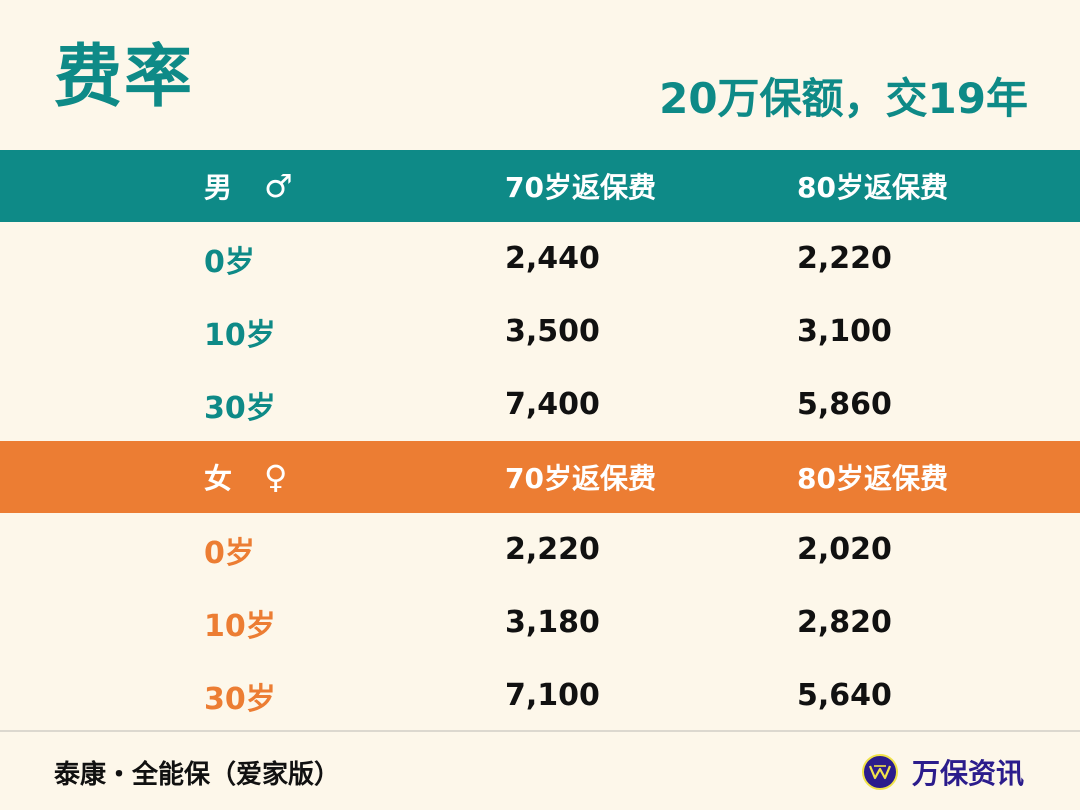 This screenshot has width=1080, height=810. Describe the element at coordinates (552, 258) in the screenshot. I see `value-70-cell: 2,440` at that location.